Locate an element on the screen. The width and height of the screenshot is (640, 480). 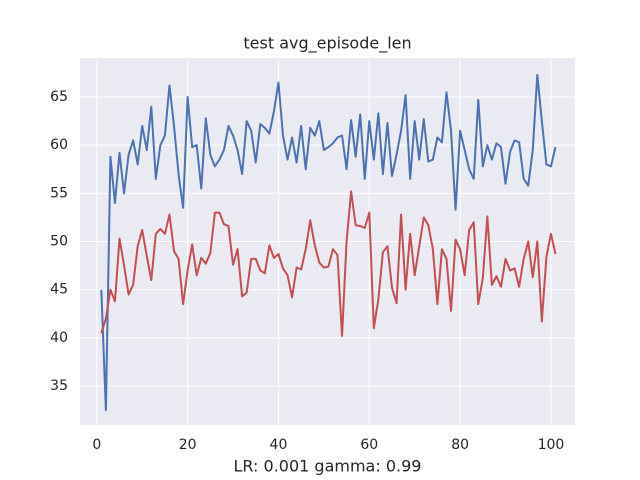
x-tick-label: 40 is located at coordinates (279, 445).